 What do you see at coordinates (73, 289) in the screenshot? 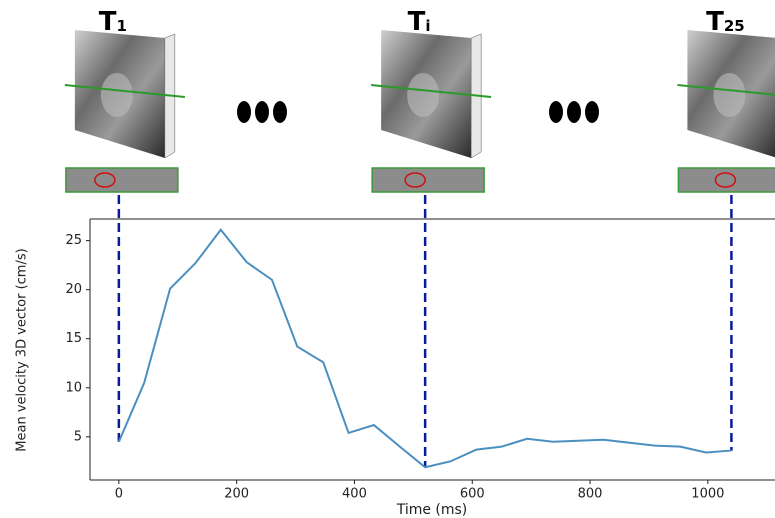
I see `y-tick-label: 20` at bounding box center [73, 289].